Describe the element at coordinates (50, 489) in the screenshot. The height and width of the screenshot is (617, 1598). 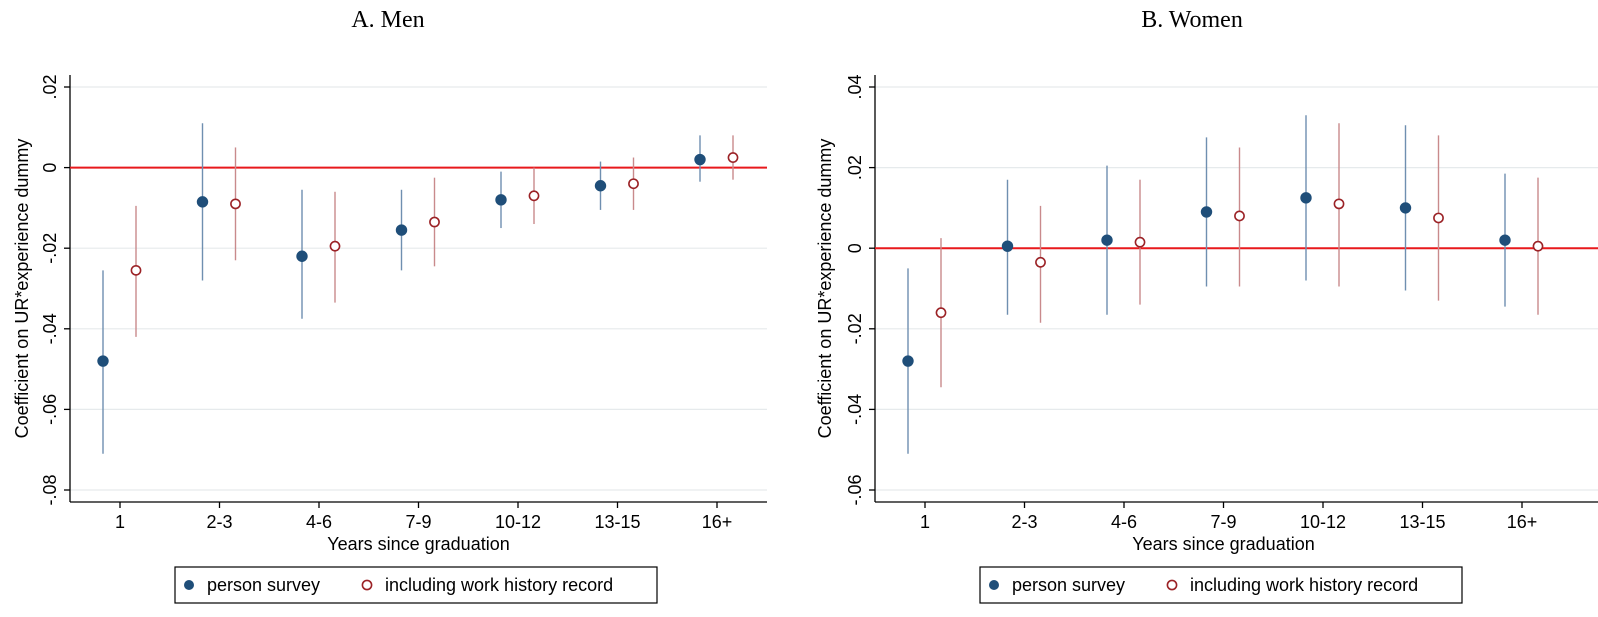
I see `y-tick-label: -.08` at that location.